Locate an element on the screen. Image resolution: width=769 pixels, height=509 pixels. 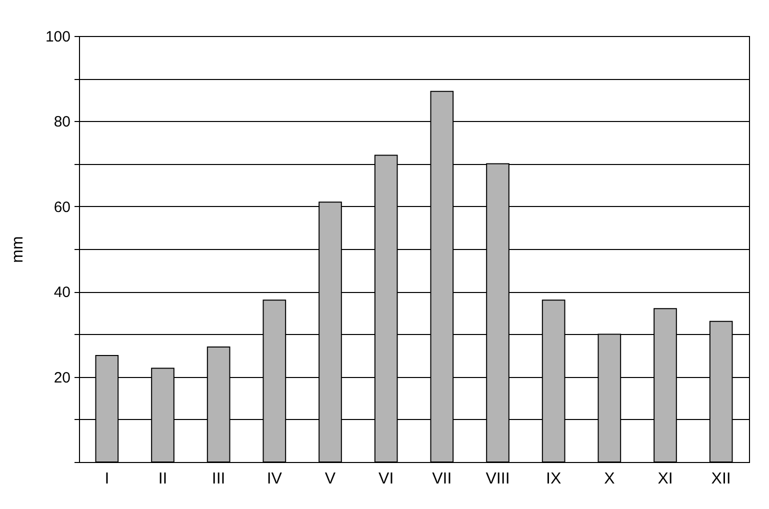
y-tick-label: 40 is located at coordinates (62, 293).